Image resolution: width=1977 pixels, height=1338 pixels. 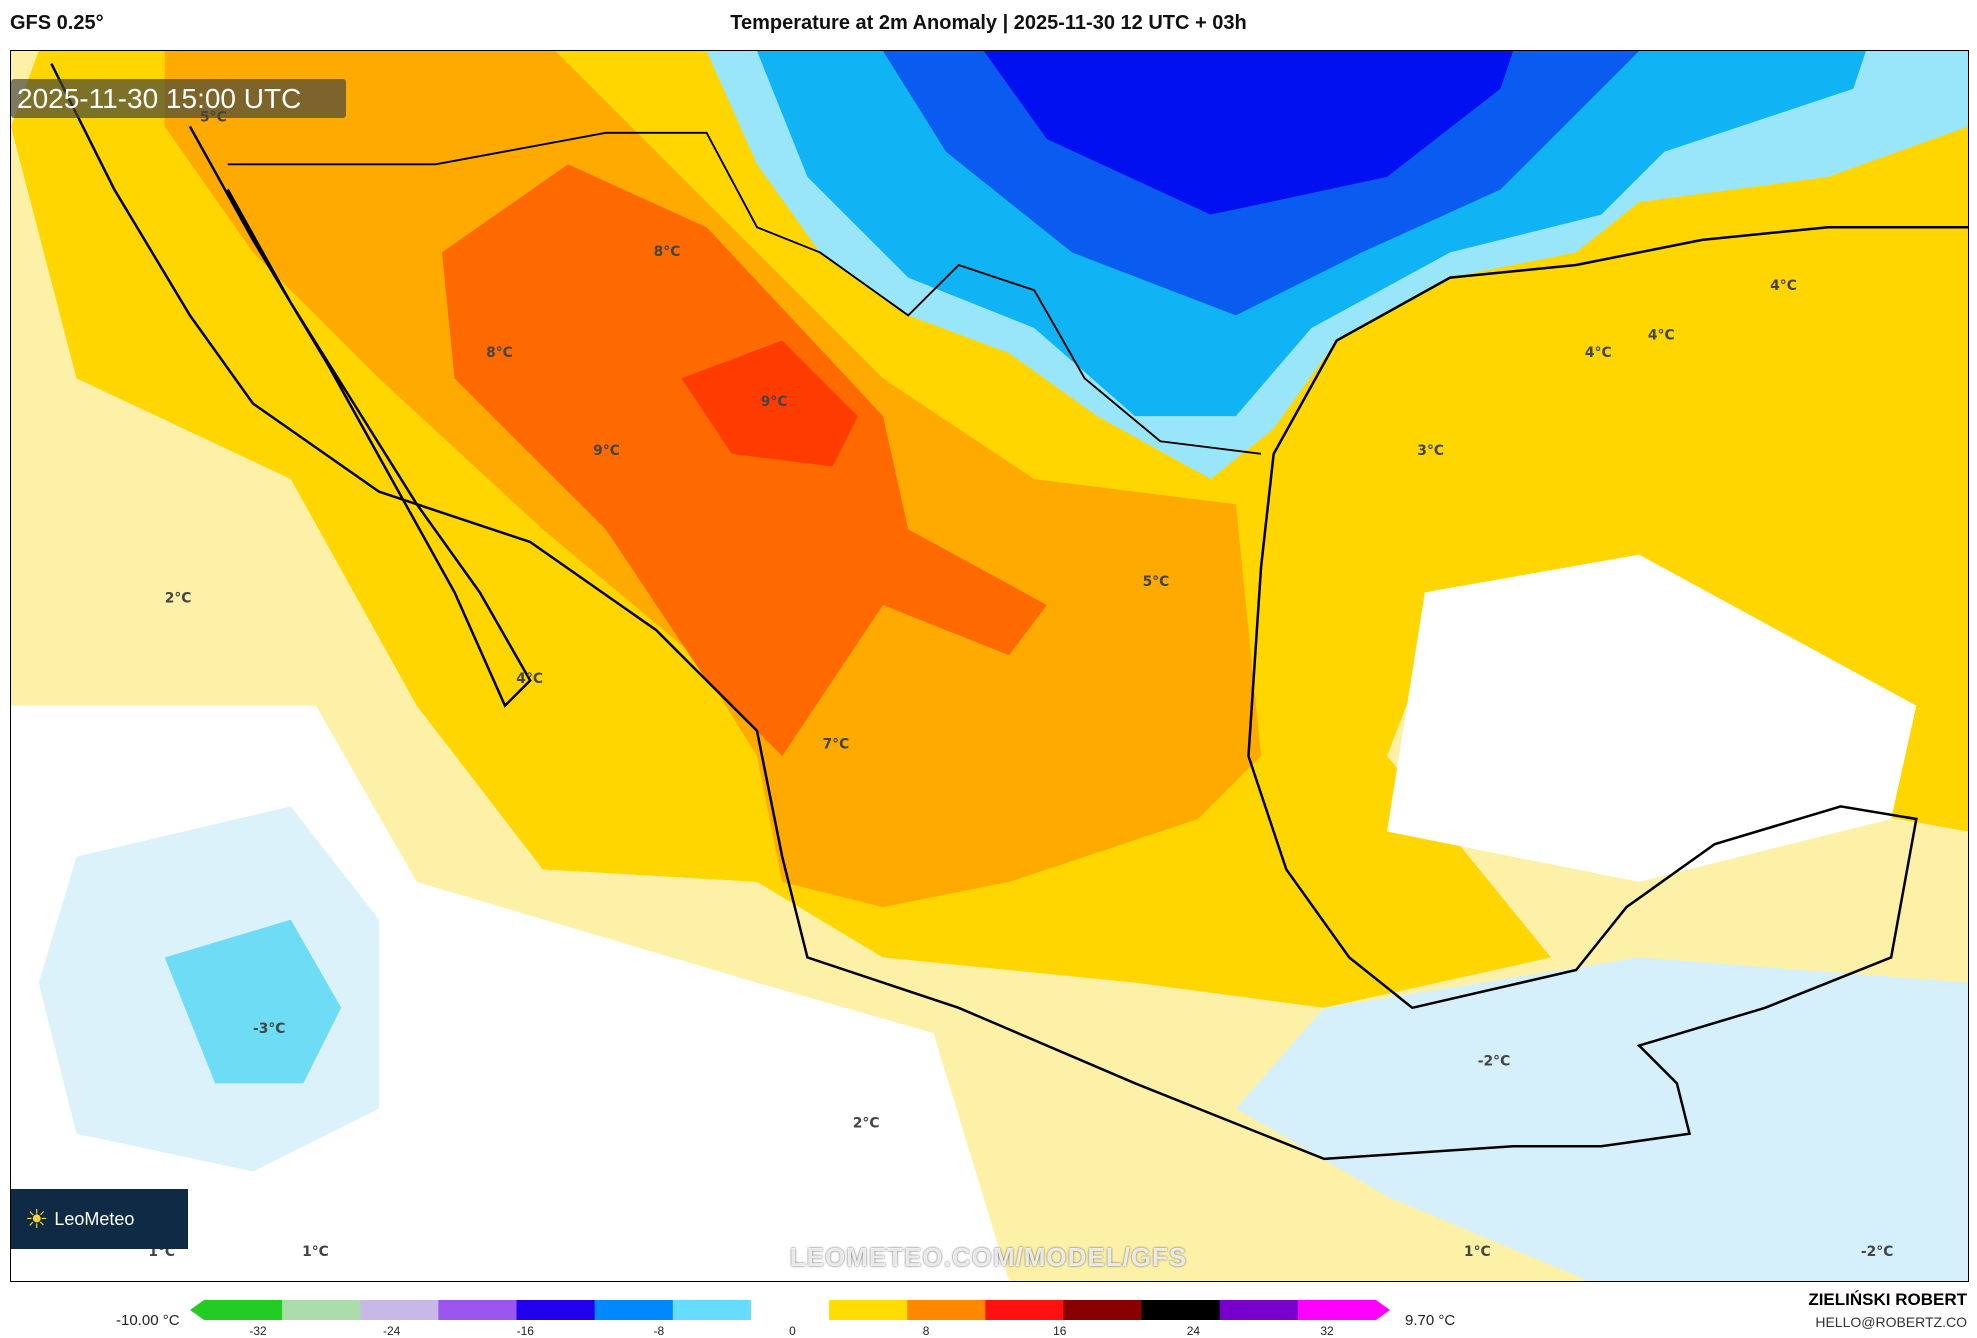 I want to click on deepest-cold-core, so click(x=1248, y=133).